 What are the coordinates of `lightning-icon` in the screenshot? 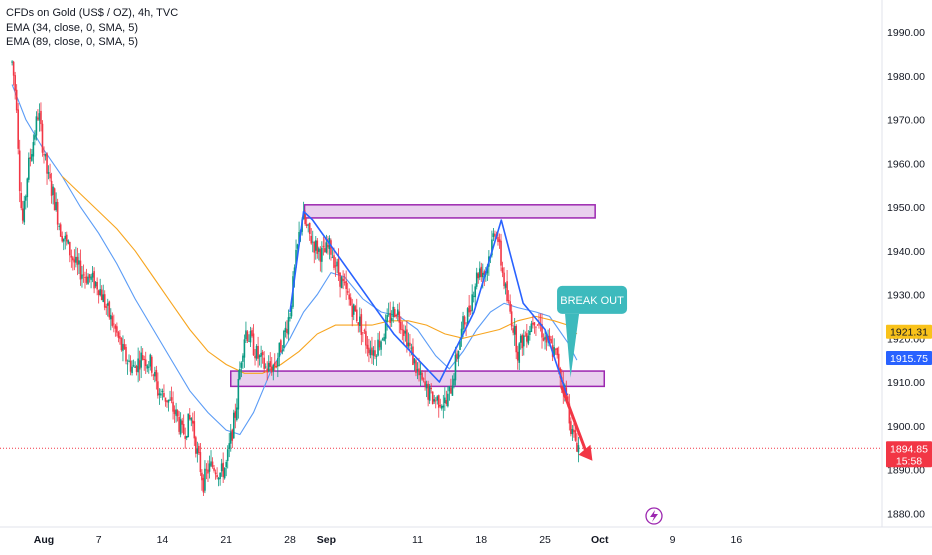 It's located at (654, 516).